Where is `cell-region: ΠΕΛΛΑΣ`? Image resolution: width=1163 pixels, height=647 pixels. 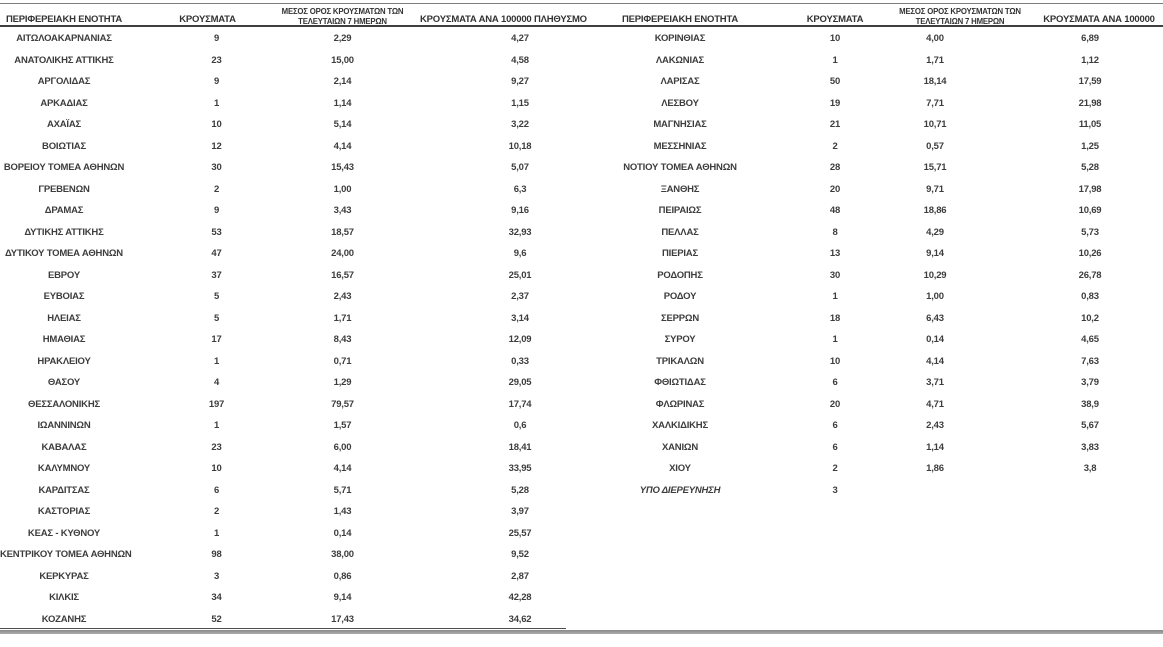 cell-region: ΠΕΛΛΑΣ is located at coordinates (680, 232).